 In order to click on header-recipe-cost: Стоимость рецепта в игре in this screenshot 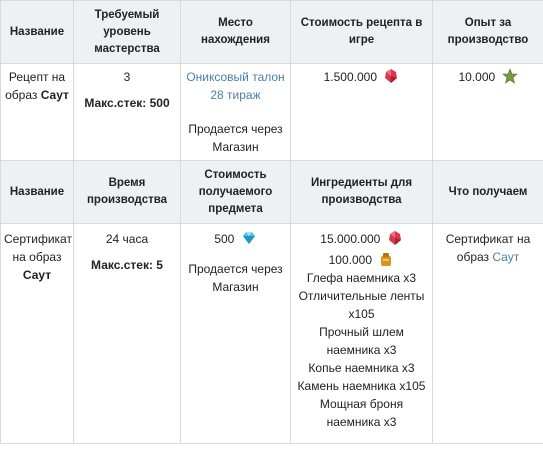, I will do `click(361, 32)`.